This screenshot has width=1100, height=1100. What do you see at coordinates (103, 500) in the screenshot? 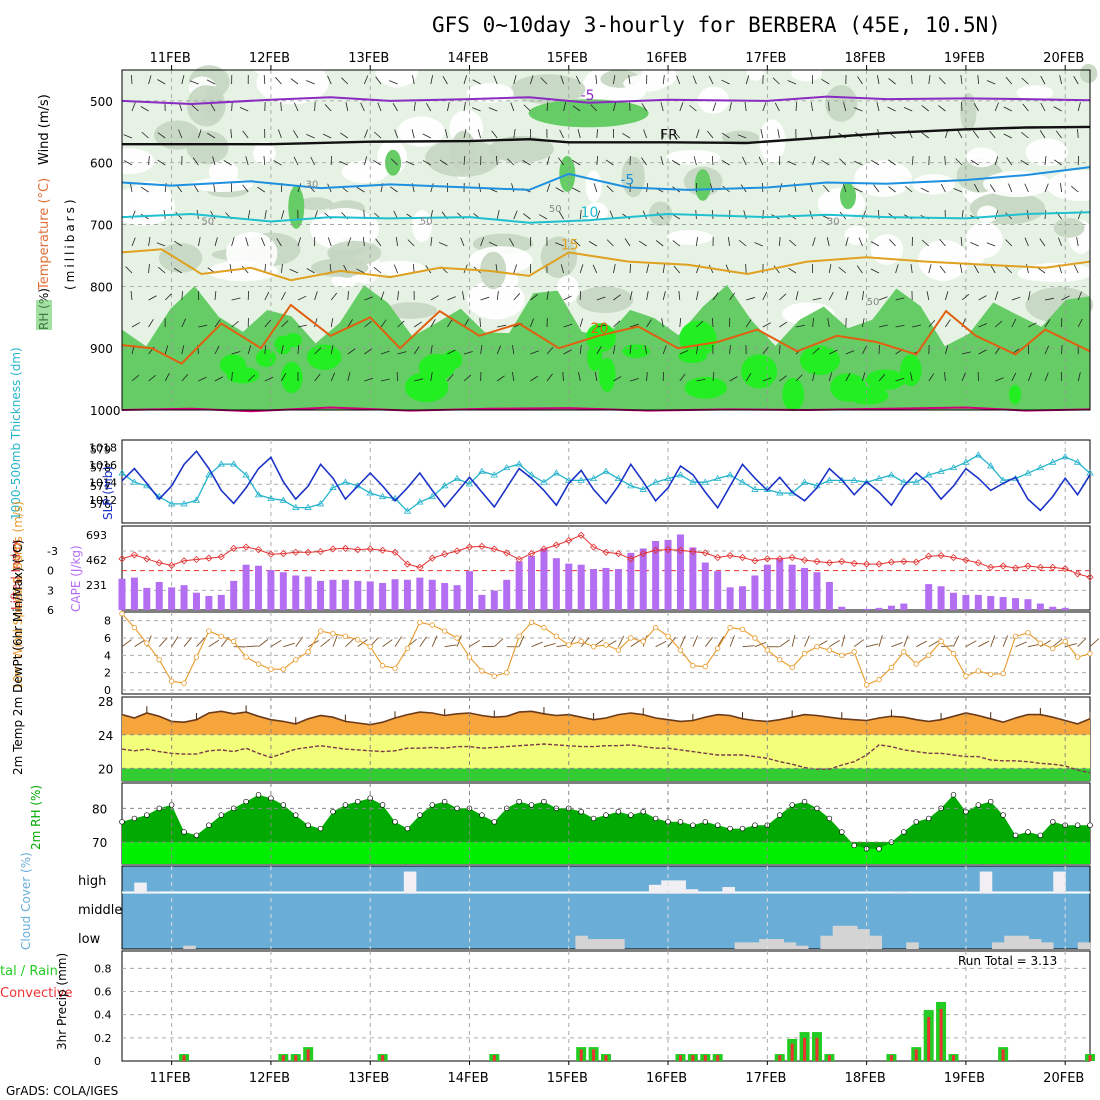
I see `slp-tick: 1012` at bounding box center [103, 500].